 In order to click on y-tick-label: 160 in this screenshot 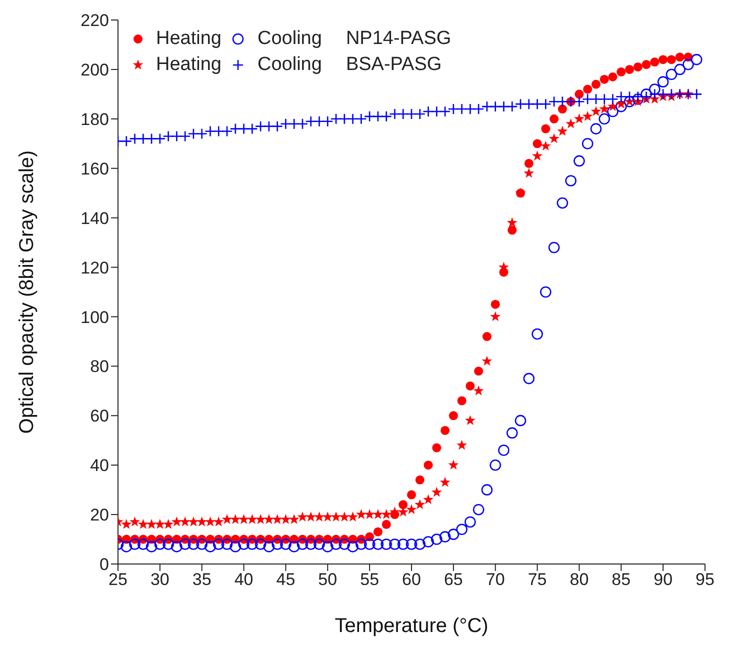, I will do `click(94, 168)`.